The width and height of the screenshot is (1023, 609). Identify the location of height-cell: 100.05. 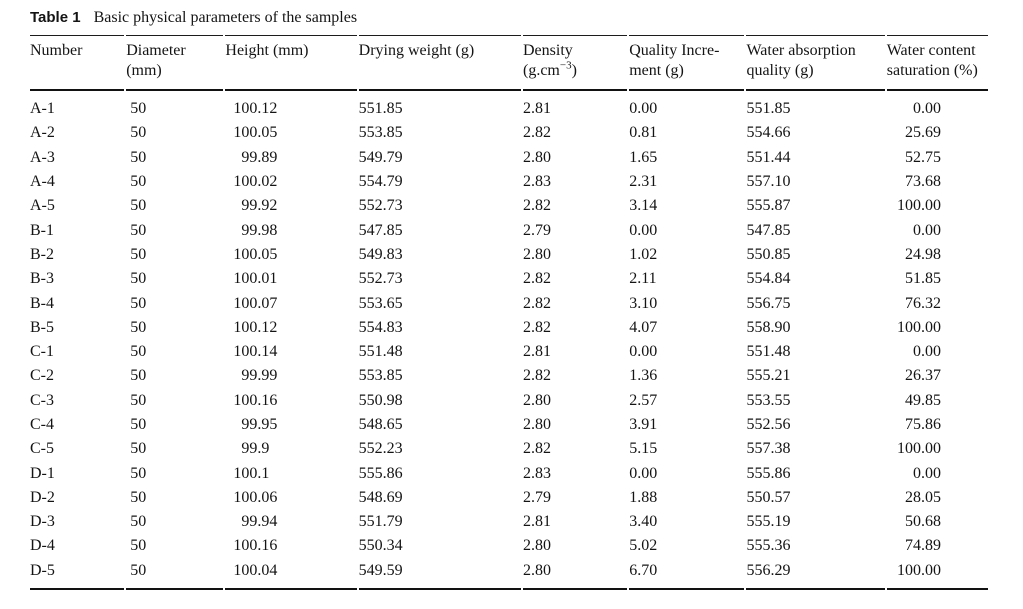
(255, 254).